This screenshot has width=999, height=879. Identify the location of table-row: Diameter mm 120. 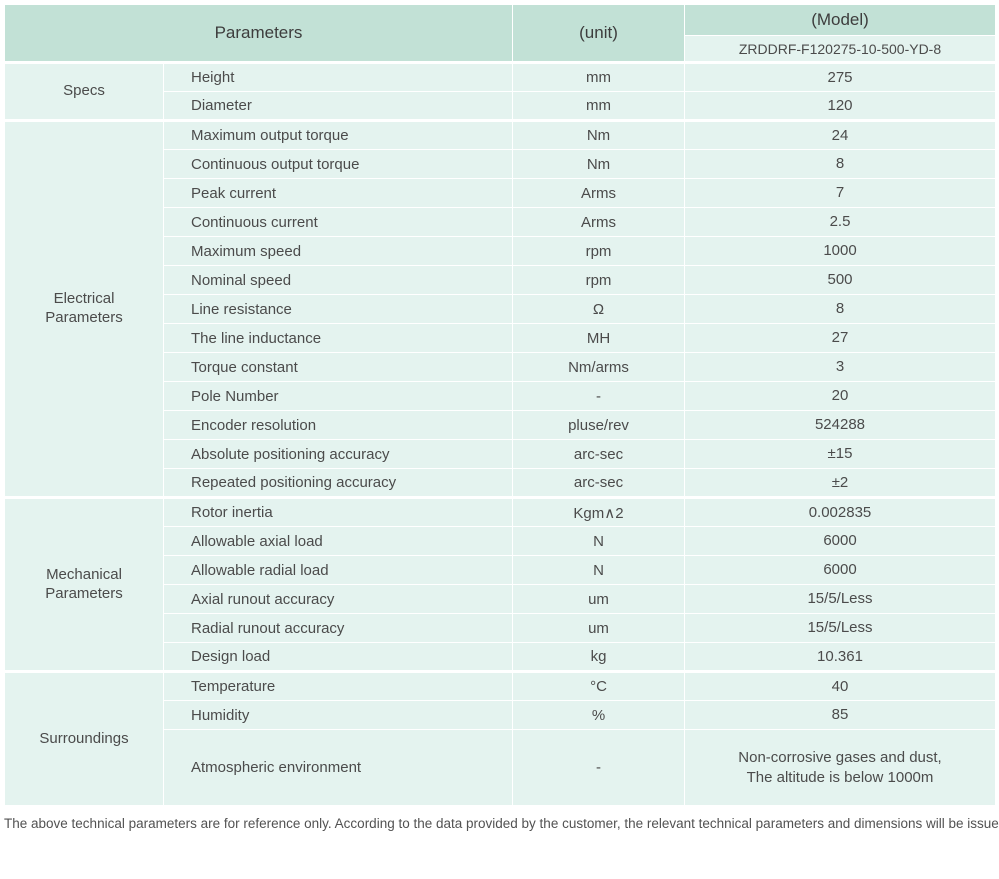
(500, 106).